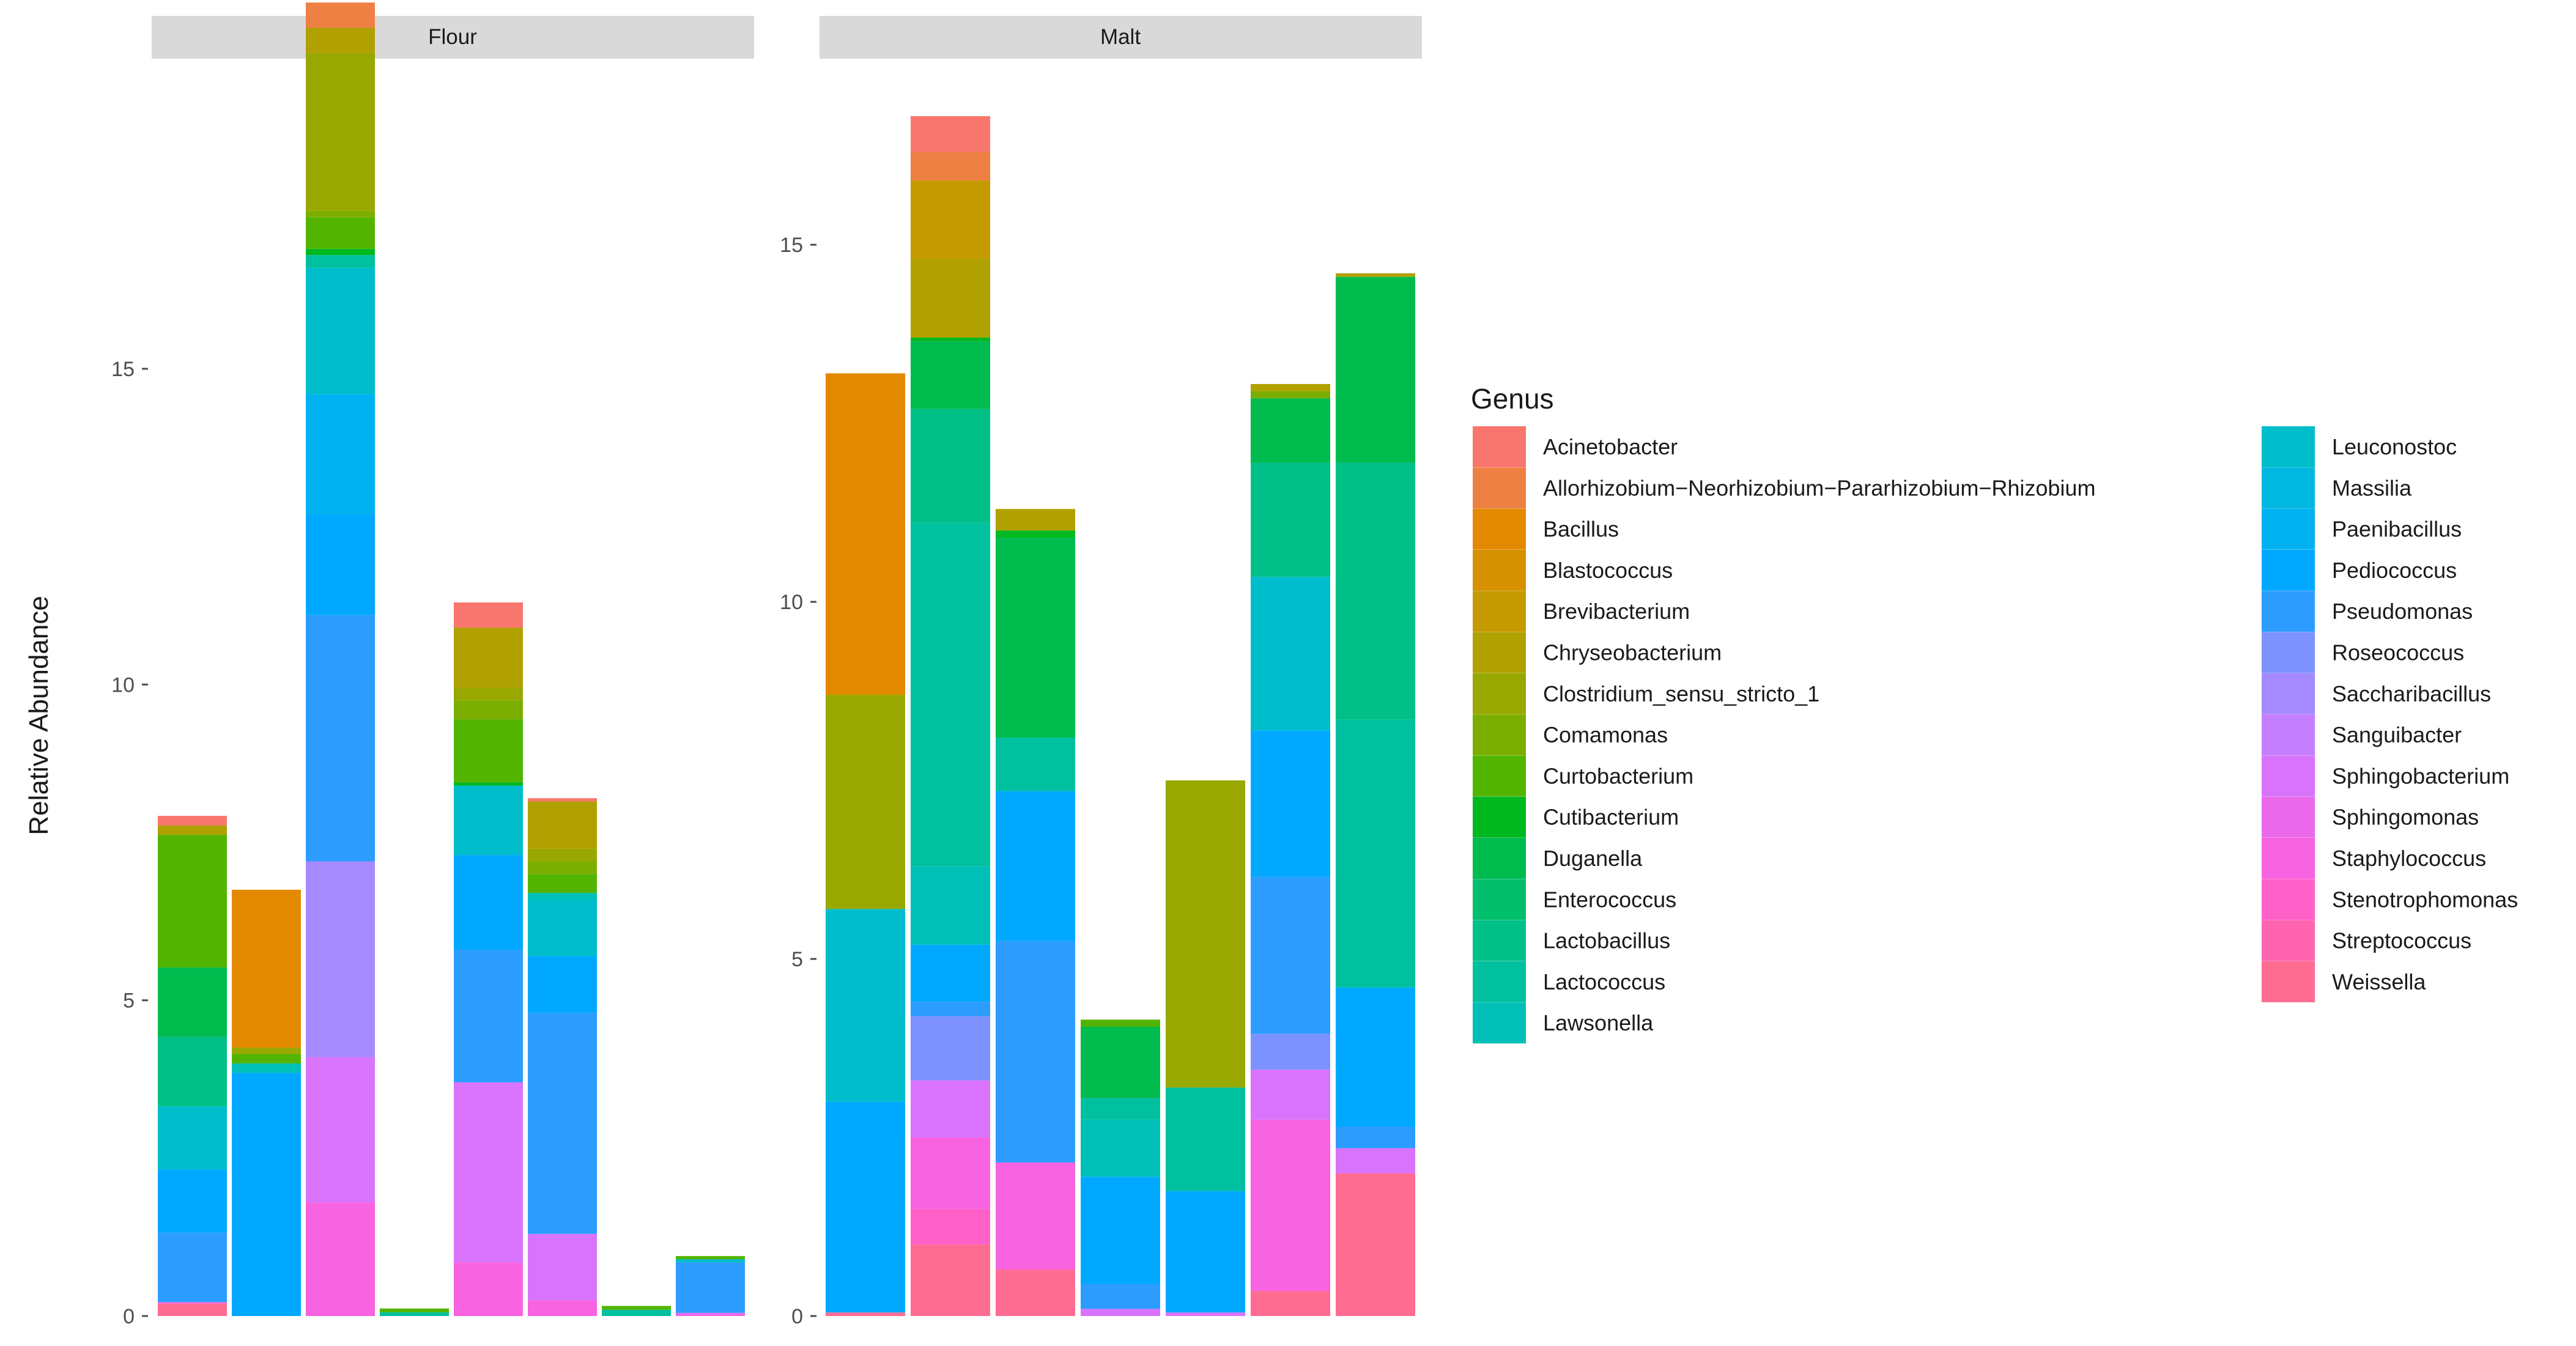 The width and height of the screenshot is (2576, 1346). Describe the element at coordinates (488, 710) in the screenshot. I see `bar-segment-comamonas` at that location.